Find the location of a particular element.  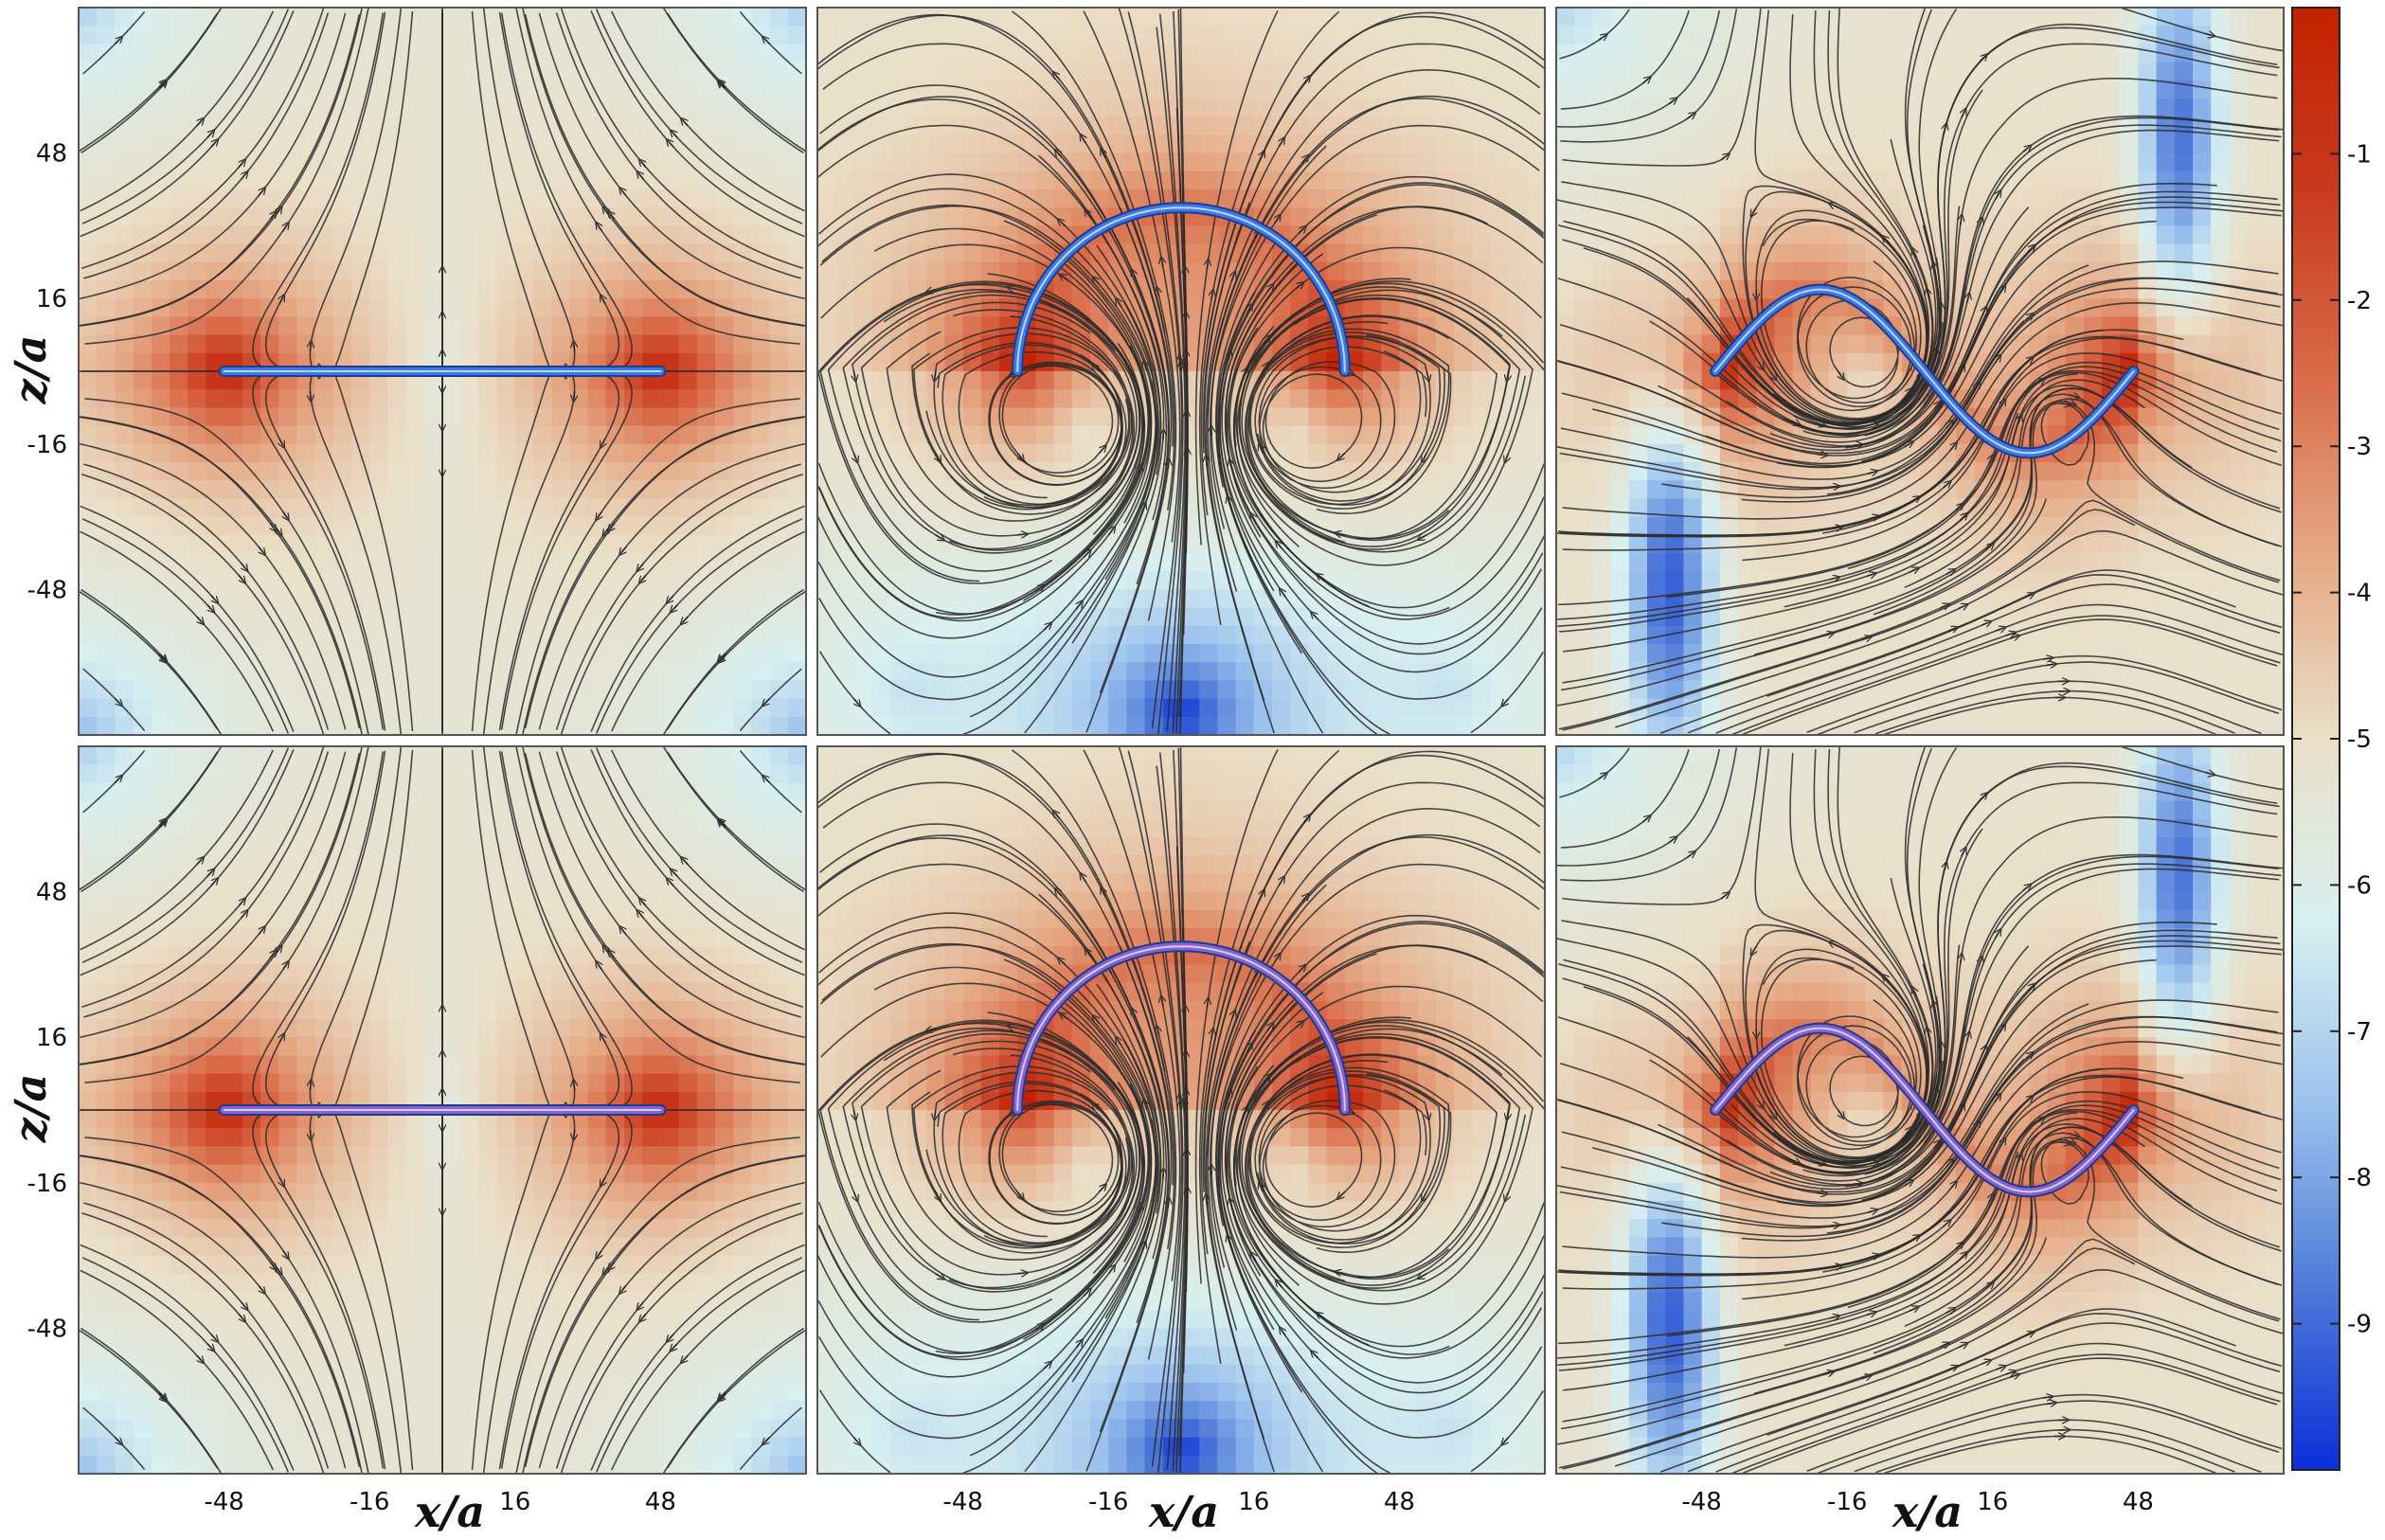

panel-r0-c1 is located at coordinates (1181, 371).